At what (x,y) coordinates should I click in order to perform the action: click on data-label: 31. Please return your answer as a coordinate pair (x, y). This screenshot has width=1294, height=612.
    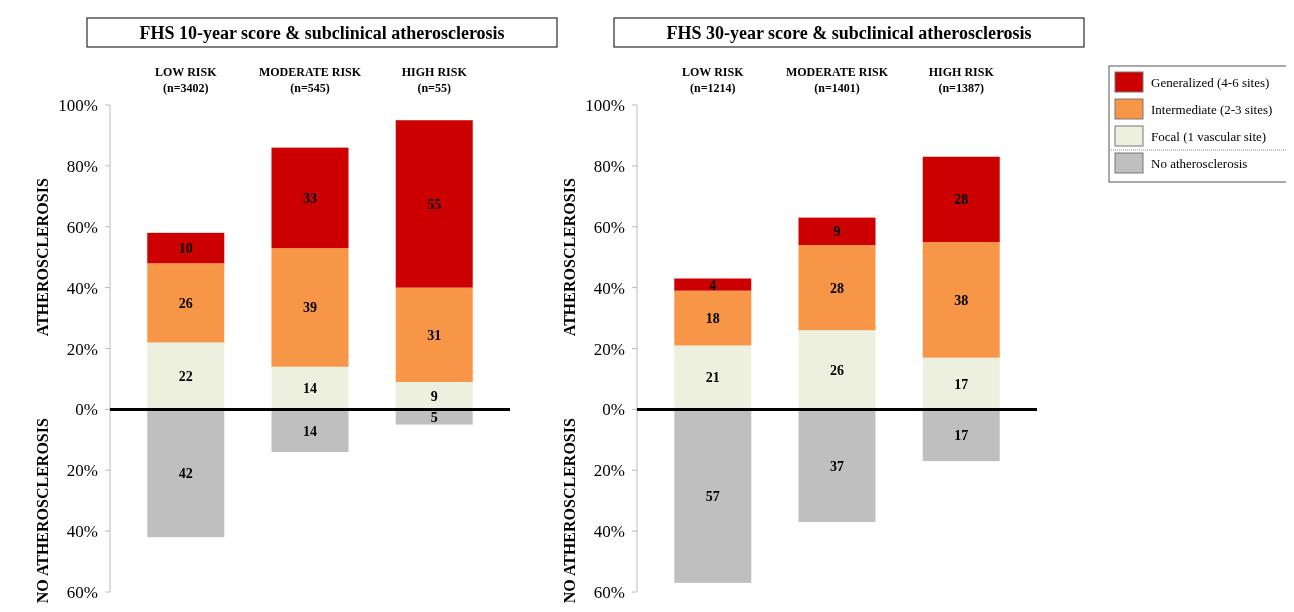
    Looking at the image, I should click on (434, 335).